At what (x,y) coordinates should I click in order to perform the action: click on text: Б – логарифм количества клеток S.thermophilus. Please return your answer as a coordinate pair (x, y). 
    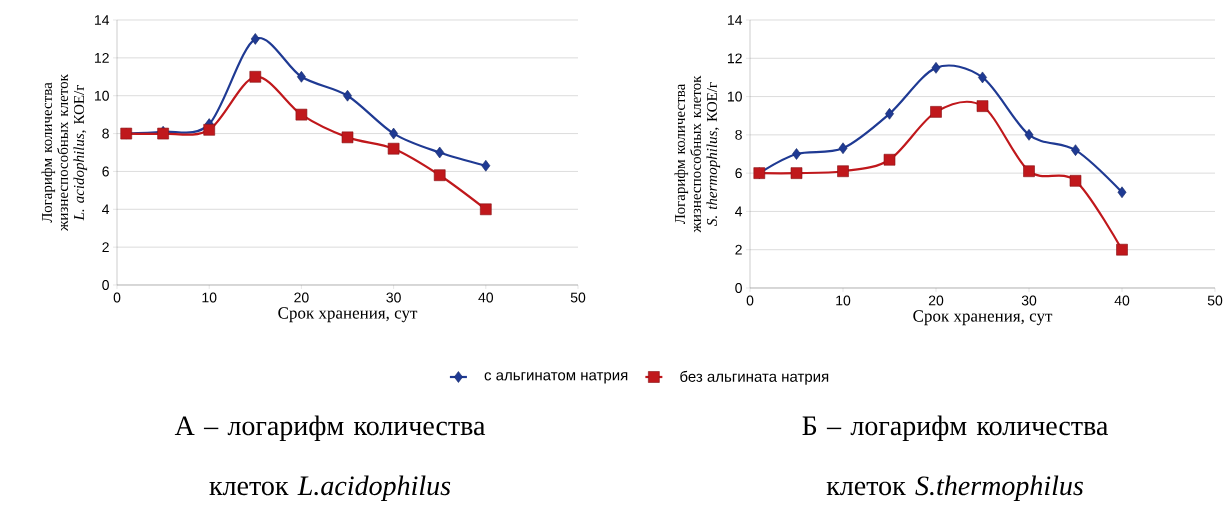
    Looking at the image, I should click on (955, 458).